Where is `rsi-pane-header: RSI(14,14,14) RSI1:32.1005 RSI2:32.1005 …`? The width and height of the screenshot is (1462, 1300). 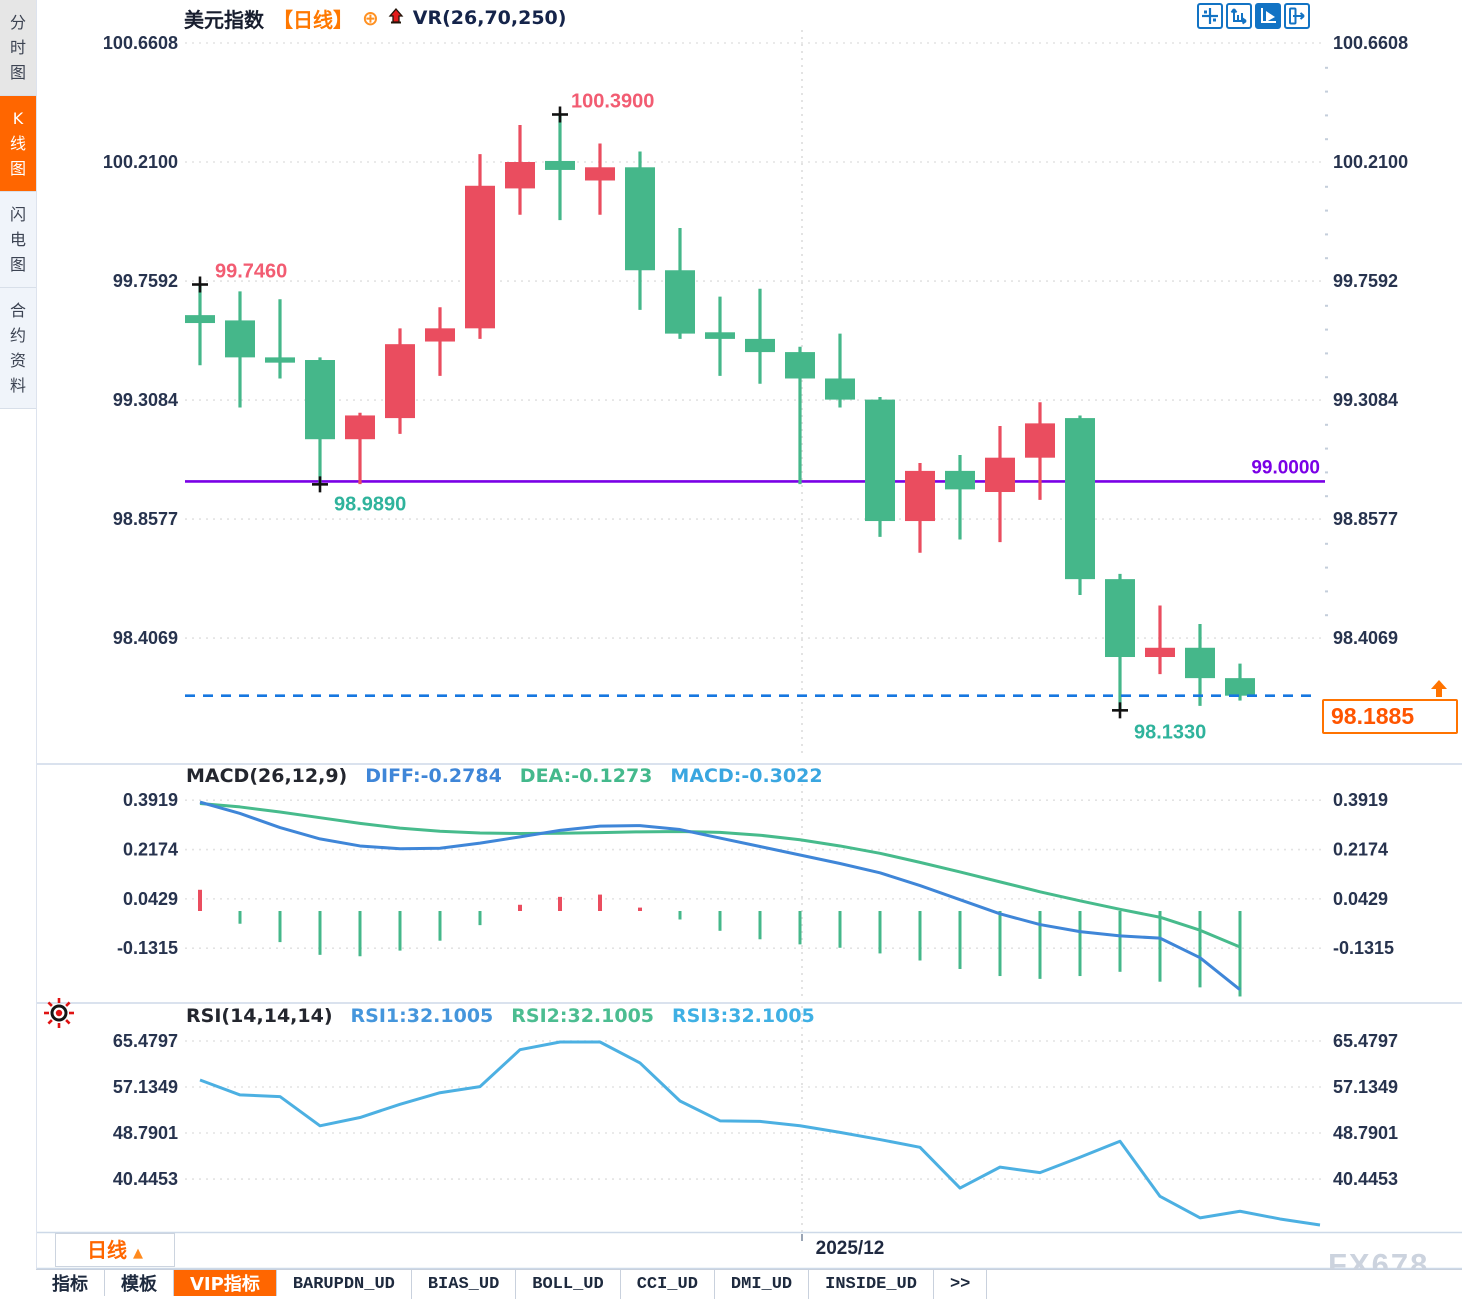 rsi-pane-header: RSI(14,14,14) RSI1:32.1005 RSI2:32.1005 … is located at coordinates (500, 1016).